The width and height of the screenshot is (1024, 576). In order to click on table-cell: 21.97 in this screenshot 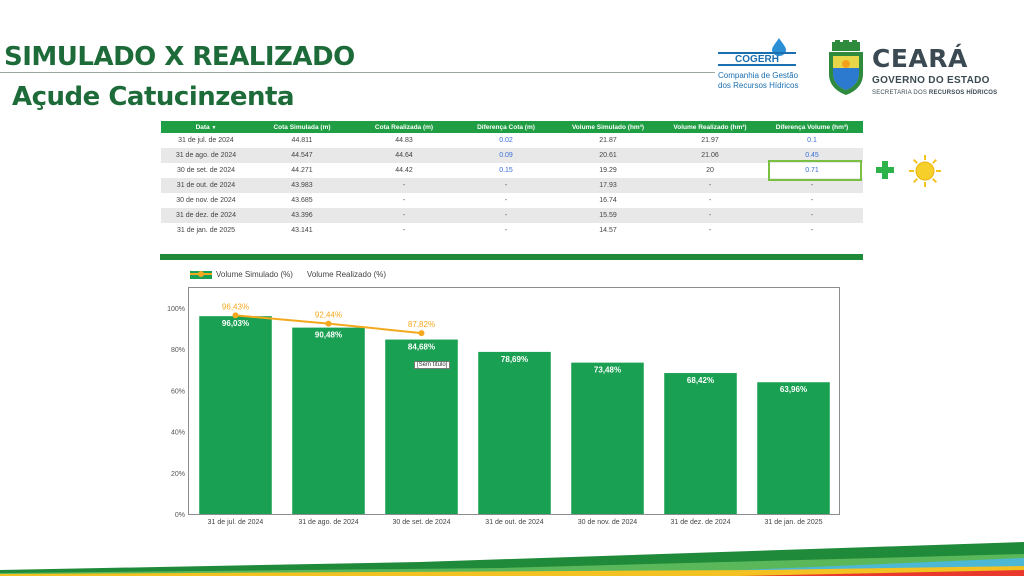, I will do `click(710, 140)`.